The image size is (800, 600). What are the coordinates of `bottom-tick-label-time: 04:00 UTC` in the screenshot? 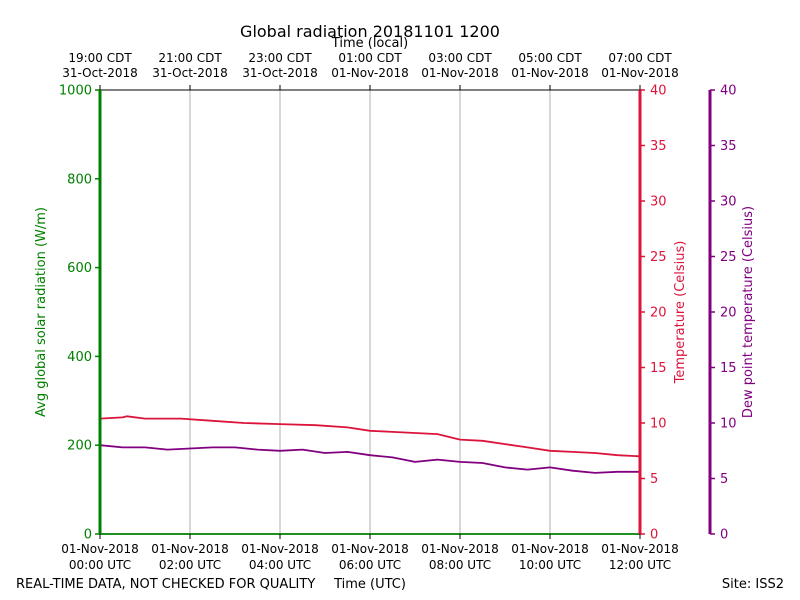 It's located at (280, 565).